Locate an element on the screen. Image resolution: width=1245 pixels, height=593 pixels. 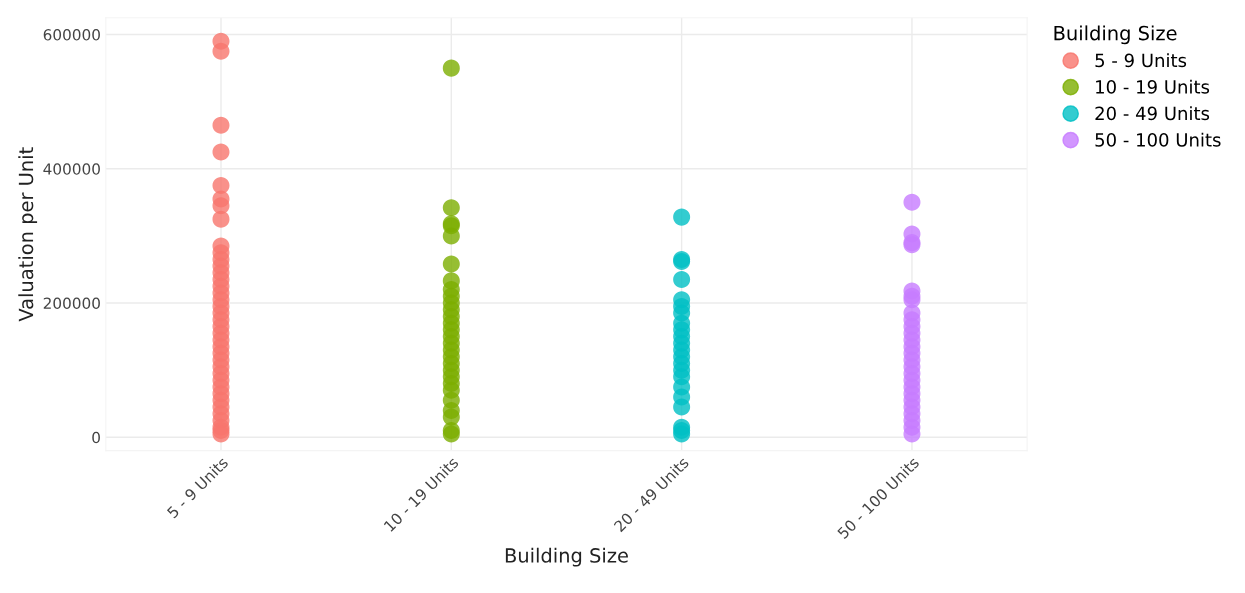
y-axis-title: Valuation per Unit is located at coordinates (28, 234).